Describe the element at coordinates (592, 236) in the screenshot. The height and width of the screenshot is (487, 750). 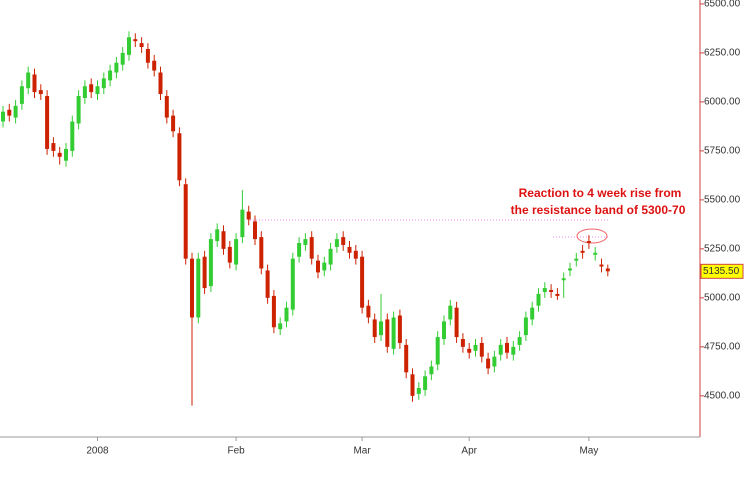
I see `highlight-circle` at that location.